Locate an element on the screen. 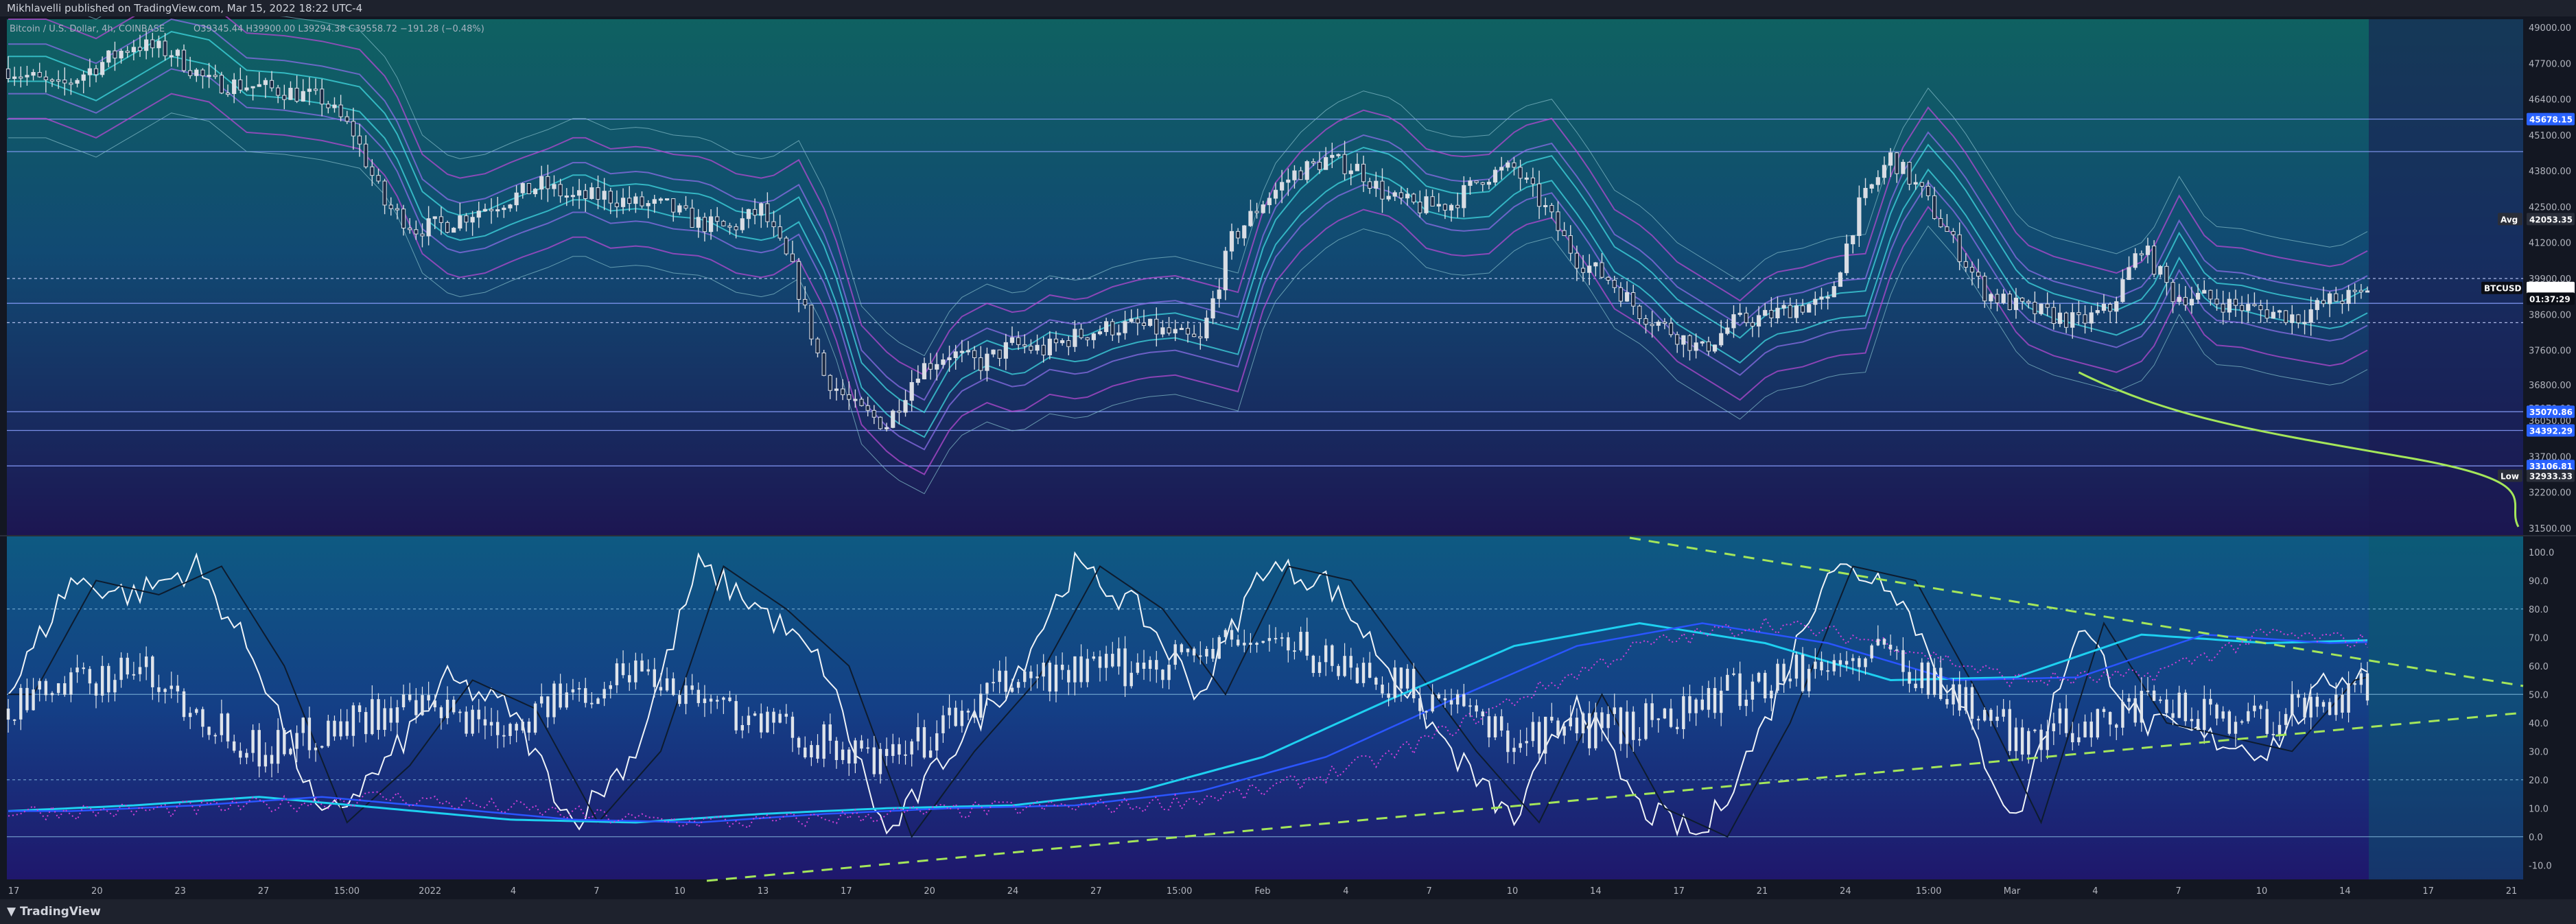  legend-symbol: Bitcoin / U.S. Dollar, 4h, COINBASE is located at coordinates (87, 29).